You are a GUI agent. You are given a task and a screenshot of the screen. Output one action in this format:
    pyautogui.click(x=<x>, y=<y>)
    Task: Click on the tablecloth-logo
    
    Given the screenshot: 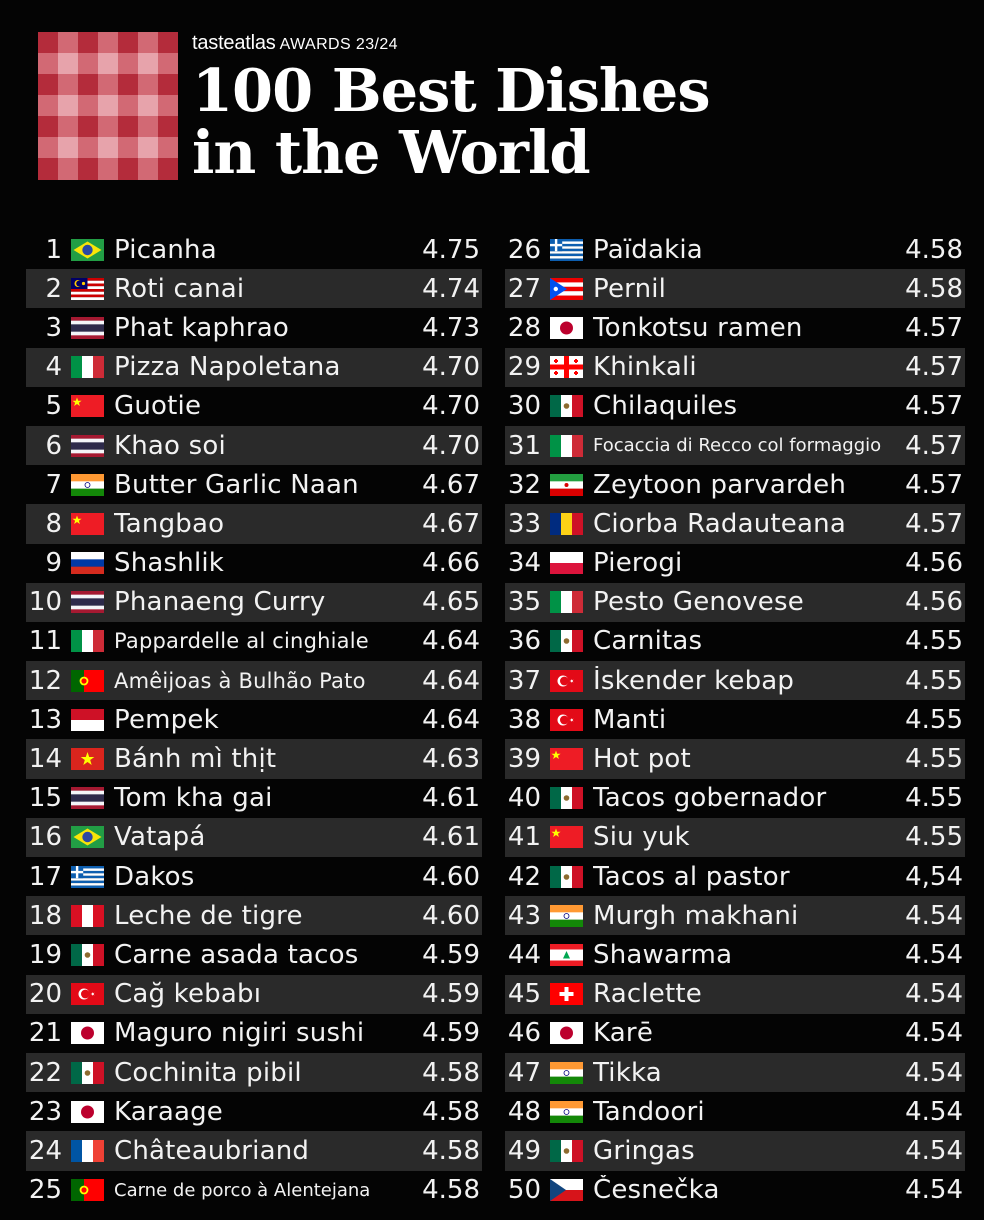 What is the action you would take?
    pyautogui.click(x=108, y=106)
    